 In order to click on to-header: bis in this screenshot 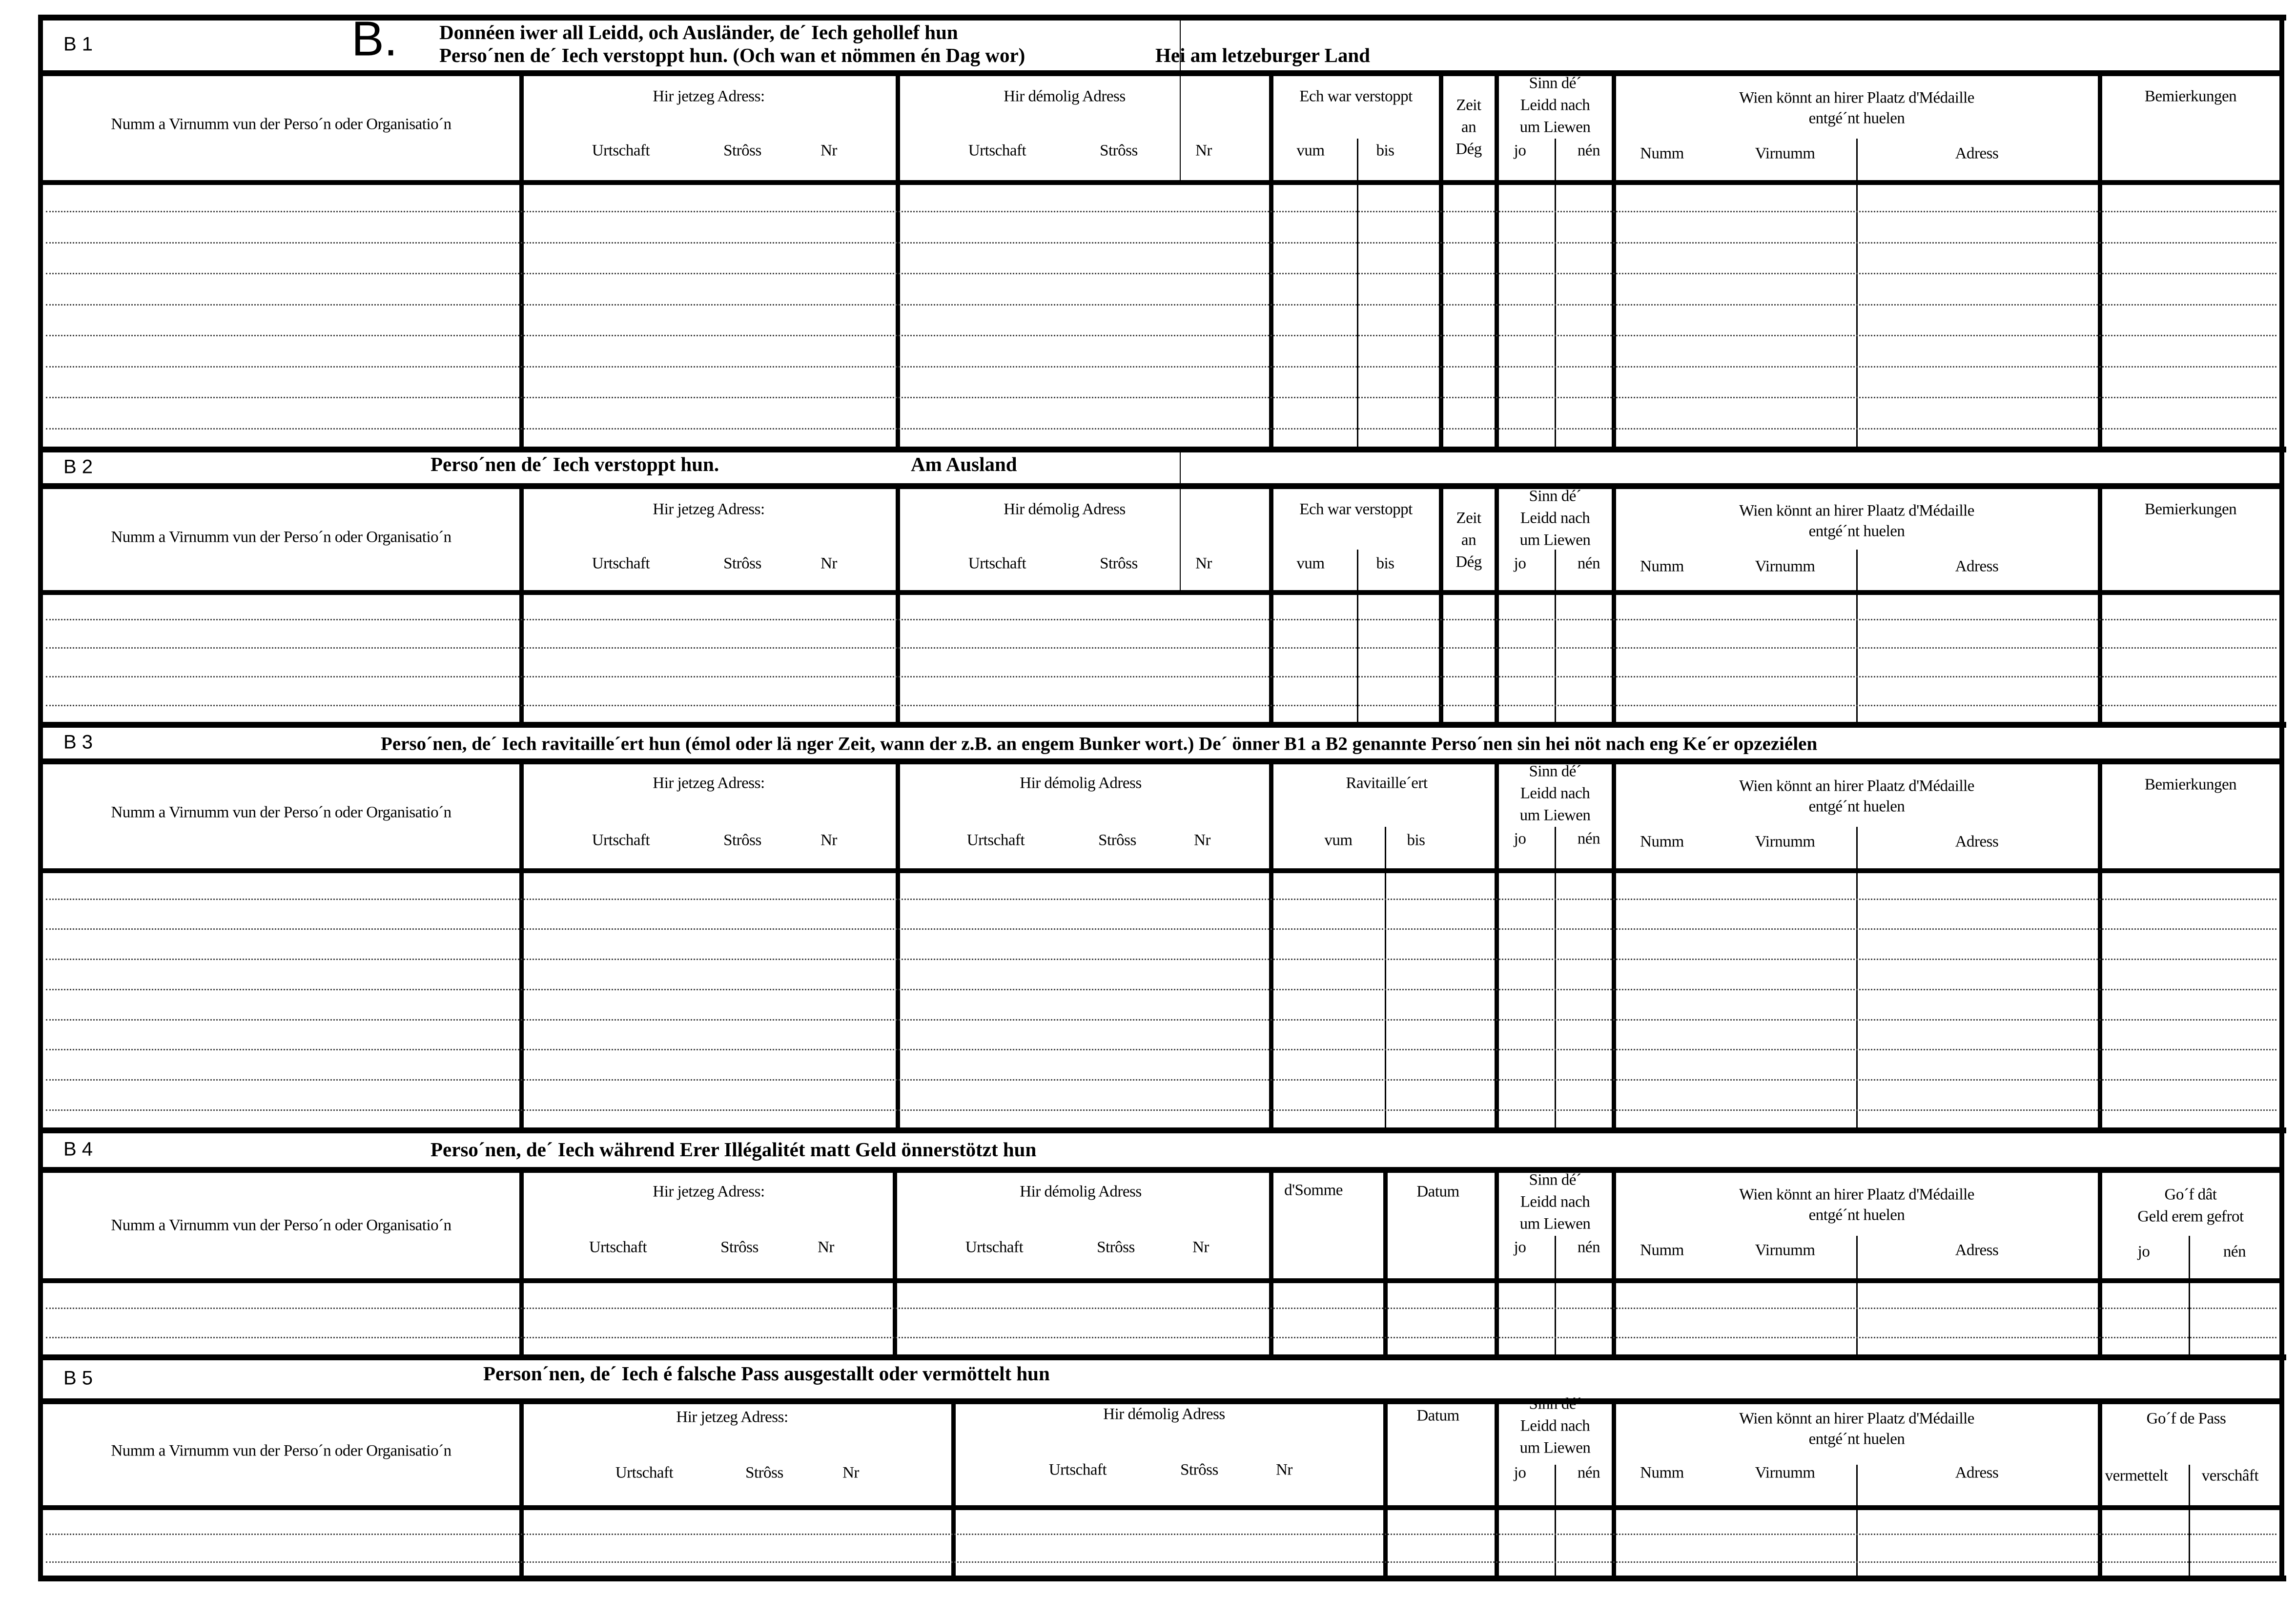, I will do `click(1385, 151)`.